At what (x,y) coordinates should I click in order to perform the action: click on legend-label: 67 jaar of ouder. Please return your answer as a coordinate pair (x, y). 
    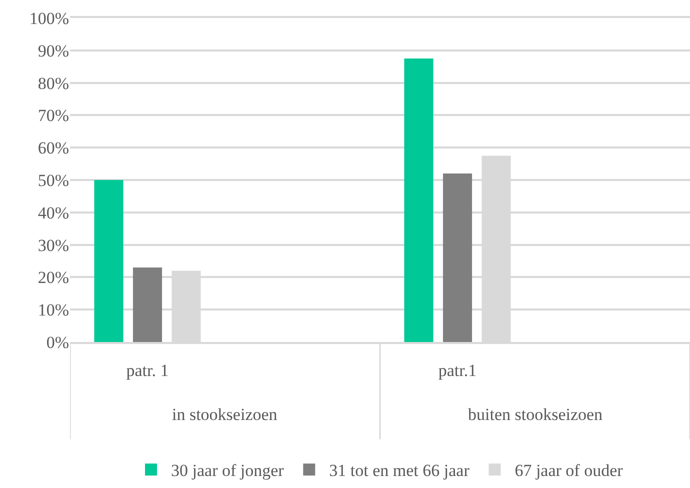
    Looking at the image, I should click on (569, 470).